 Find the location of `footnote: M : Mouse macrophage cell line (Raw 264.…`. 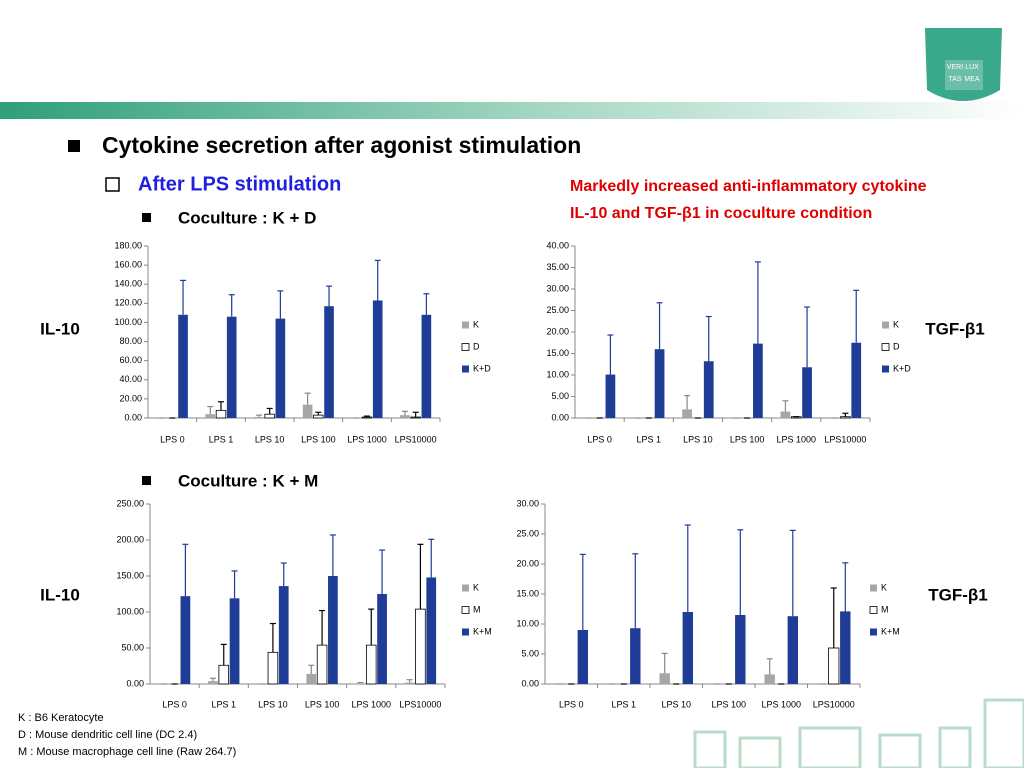

footnote: M : Mouse macrophage cell line (Raw 264.… is located at coordinates (127, 752).